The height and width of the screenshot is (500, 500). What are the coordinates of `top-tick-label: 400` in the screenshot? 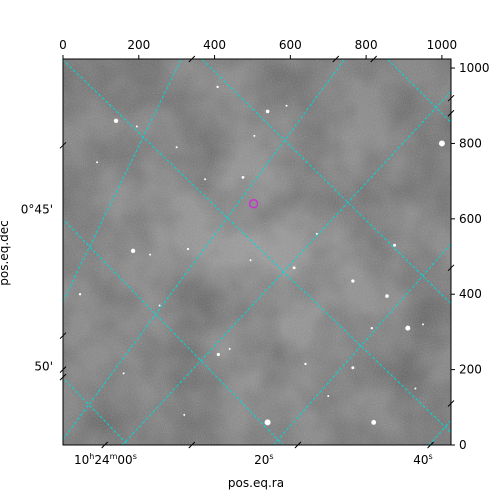 It's located at (214, 45).